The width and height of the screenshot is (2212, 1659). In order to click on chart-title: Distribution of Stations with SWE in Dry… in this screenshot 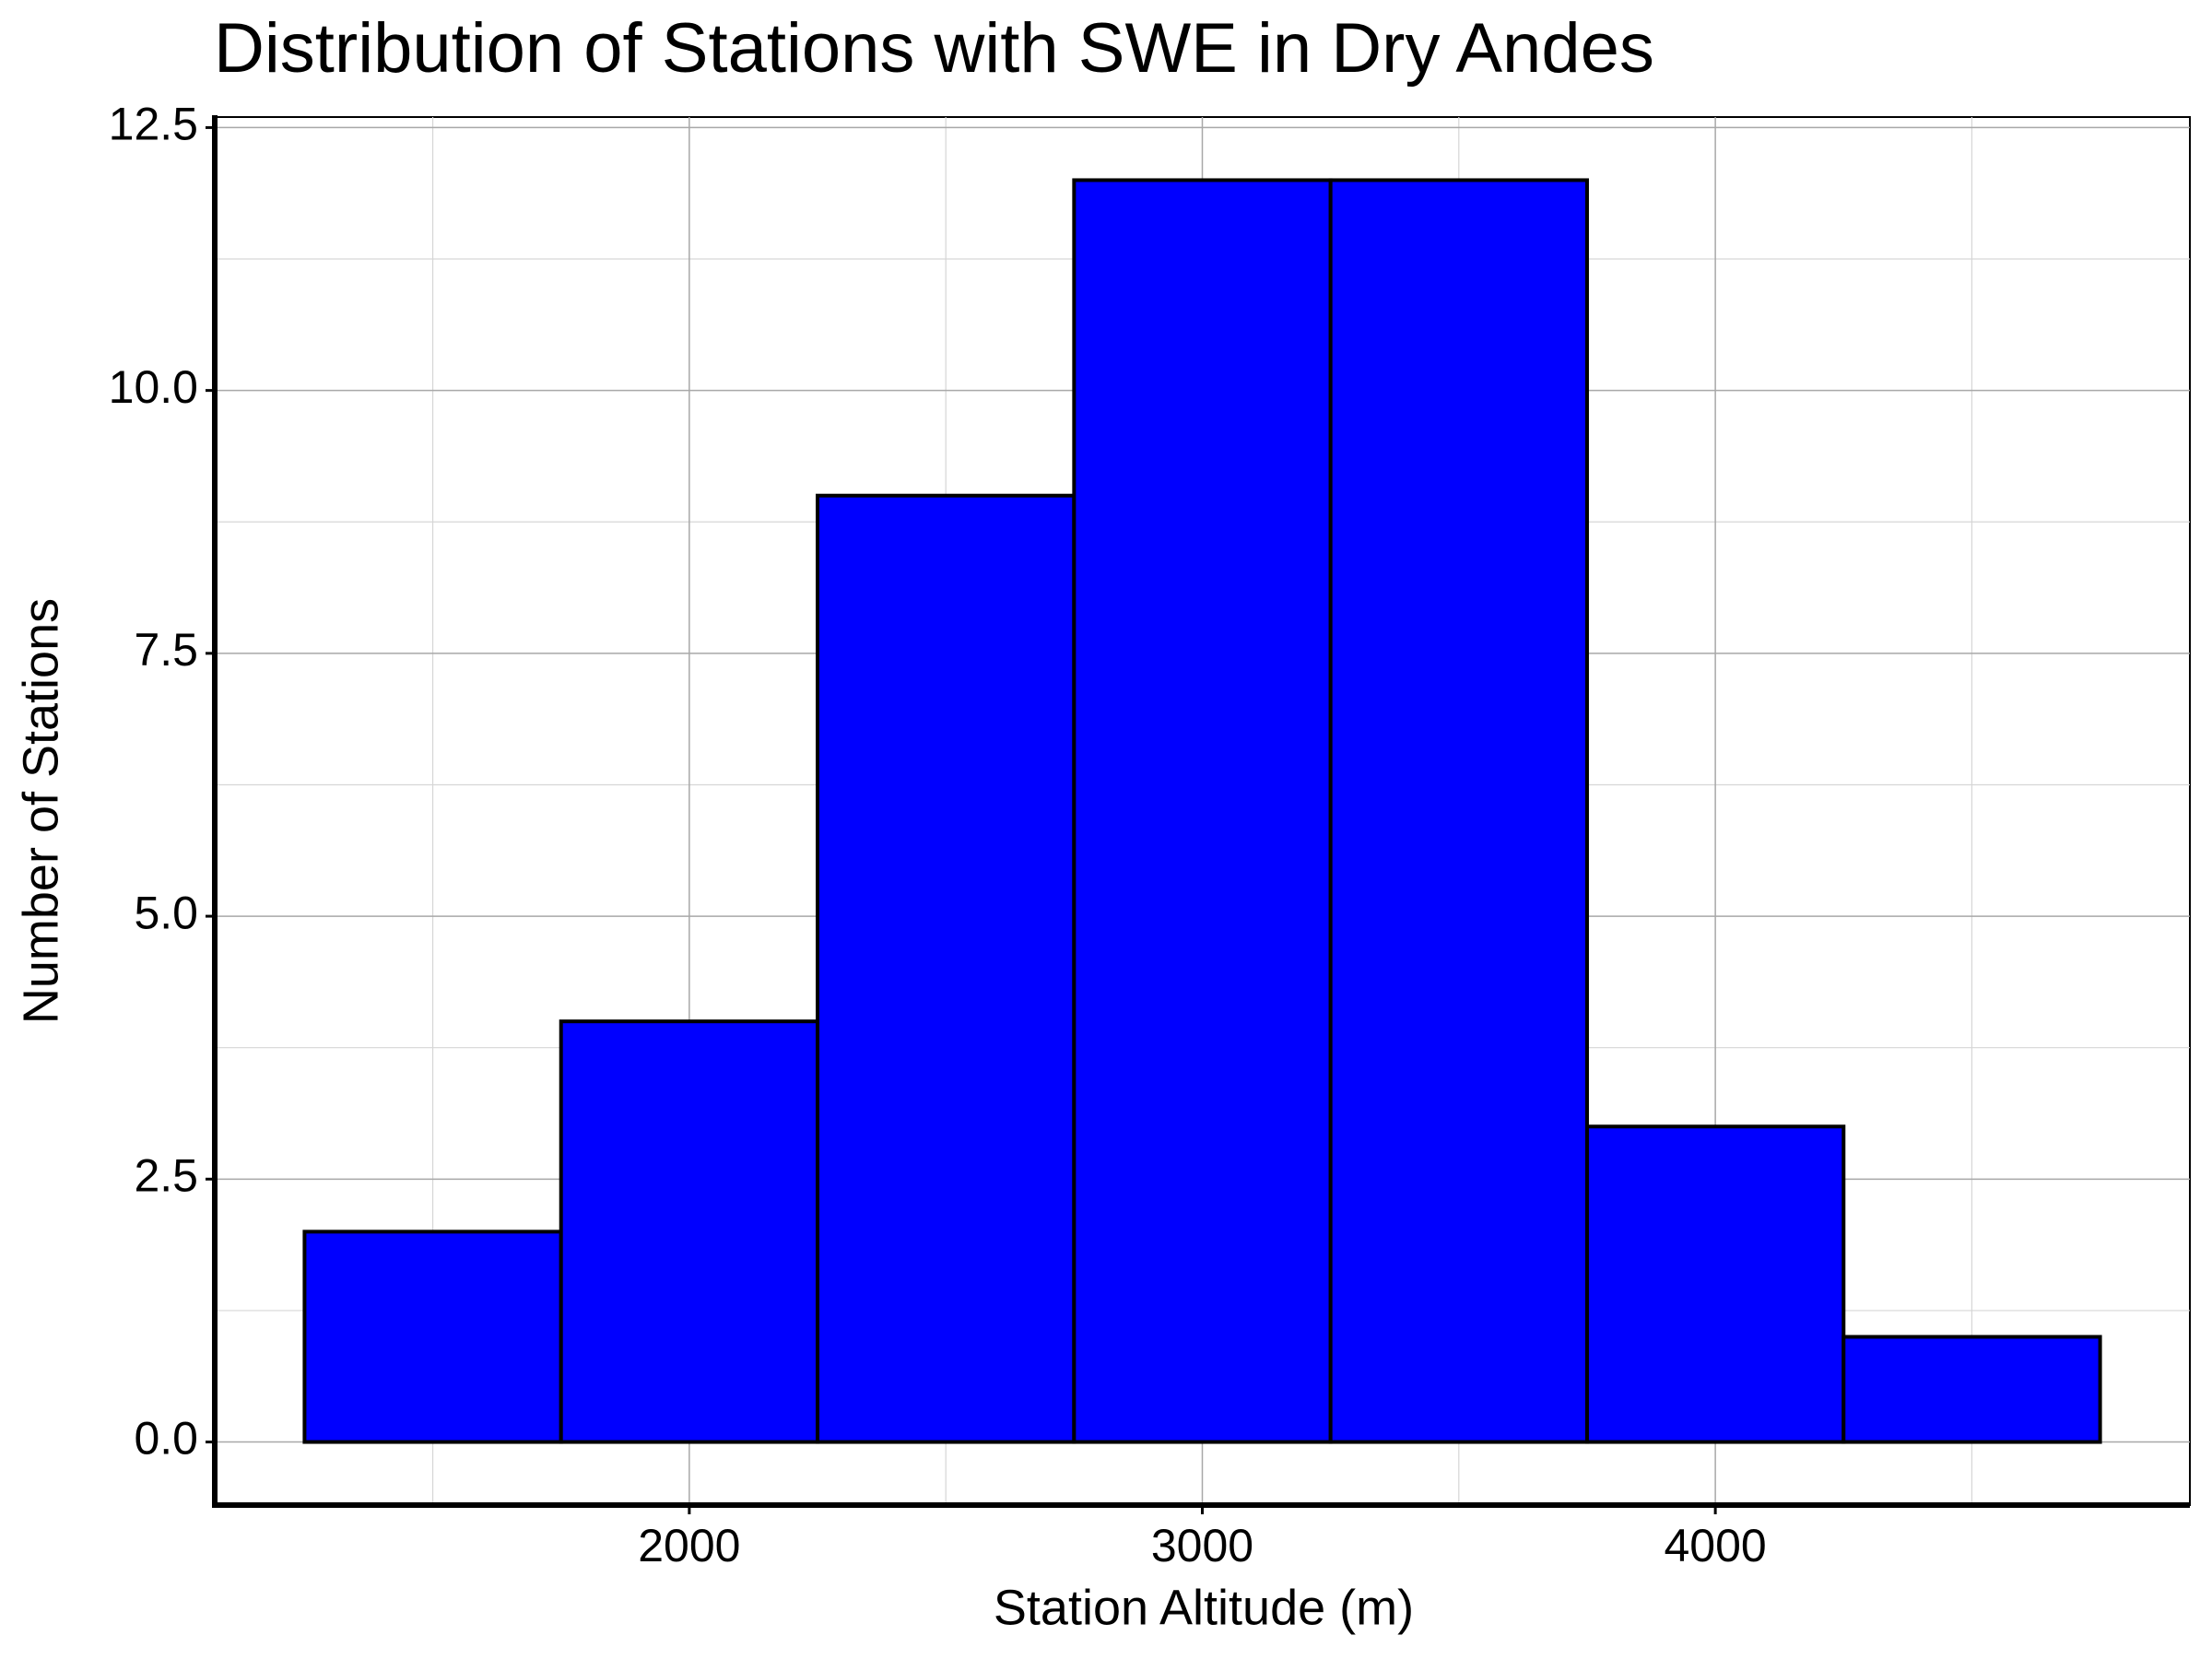, I will do `click(934, 48)`.